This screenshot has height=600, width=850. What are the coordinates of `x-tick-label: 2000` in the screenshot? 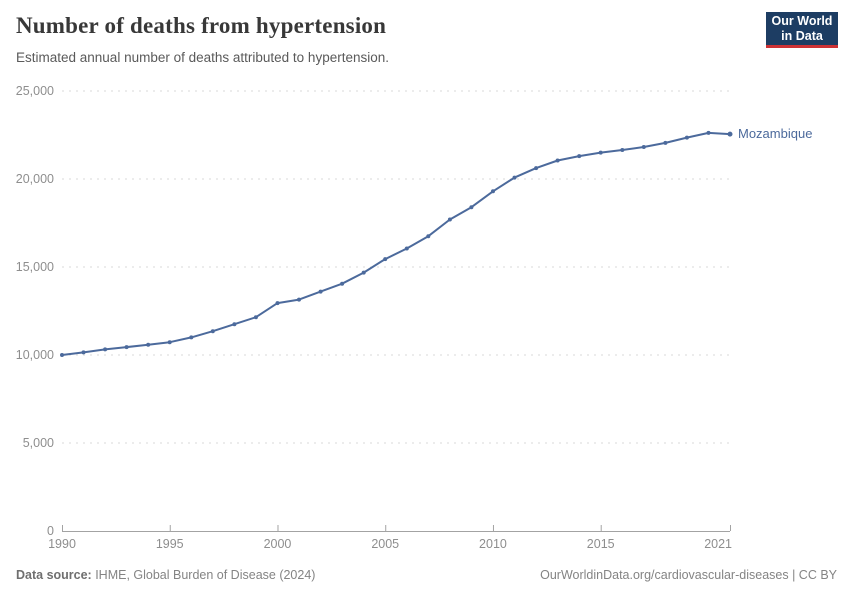 It's located at (277, 544).